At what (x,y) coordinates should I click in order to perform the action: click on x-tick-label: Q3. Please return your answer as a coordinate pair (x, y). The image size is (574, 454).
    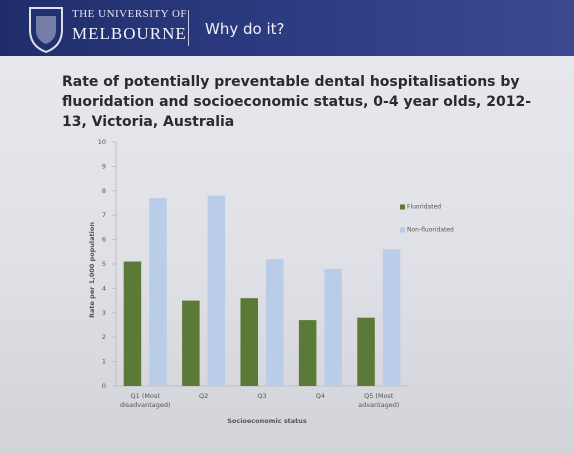
    Looking at the image, I should click on (262, 396).